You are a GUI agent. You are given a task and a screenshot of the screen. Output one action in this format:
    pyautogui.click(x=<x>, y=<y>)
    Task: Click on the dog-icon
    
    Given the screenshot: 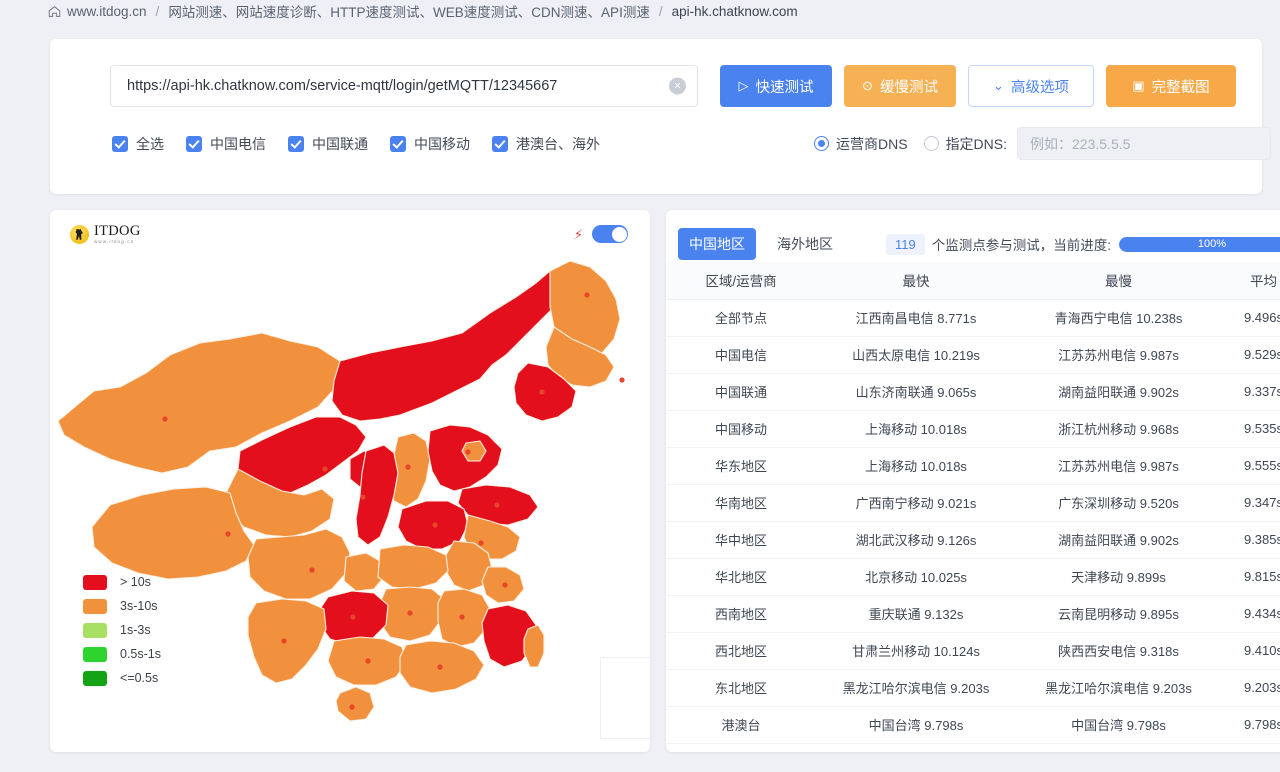 What is the action you would take?
    pyautogui.click(x=79, y=234)
    